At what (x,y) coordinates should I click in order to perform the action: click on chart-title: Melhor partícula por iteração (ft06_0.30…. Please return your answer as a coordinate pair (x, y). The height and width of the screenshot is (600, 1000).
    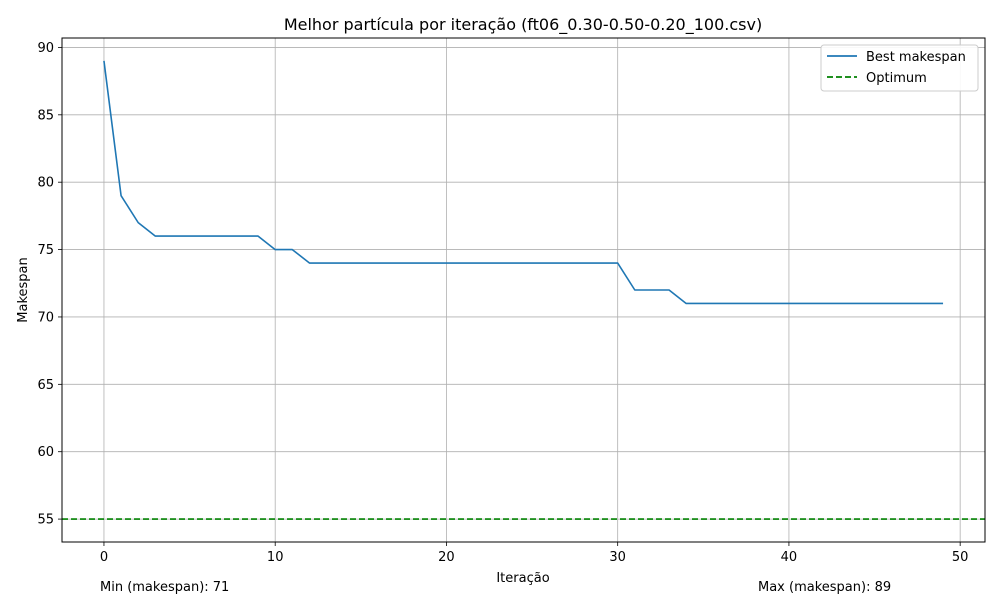
    Looking at the image, I should click on (523, 25).